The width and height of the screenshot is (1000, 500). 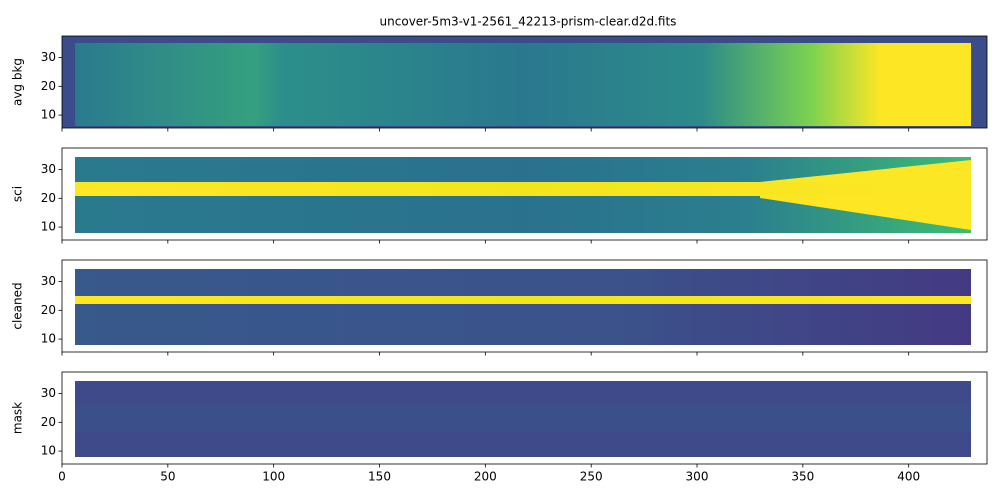 I want to click on x-tick-label: 250, so click(x=591, y=477).